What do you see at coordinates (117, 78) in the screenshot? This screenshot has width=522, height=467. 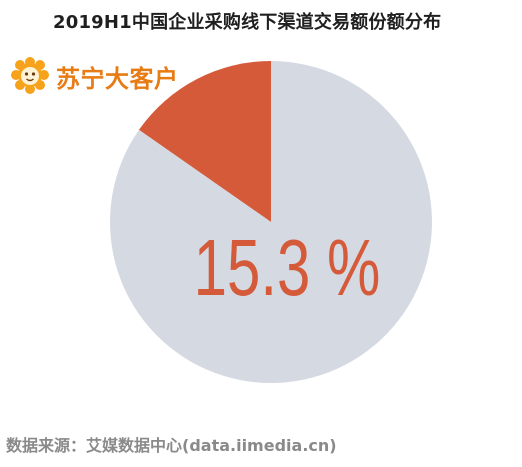 I see `brand-name: 苏宁大客户` at bounding box center [117, 78].